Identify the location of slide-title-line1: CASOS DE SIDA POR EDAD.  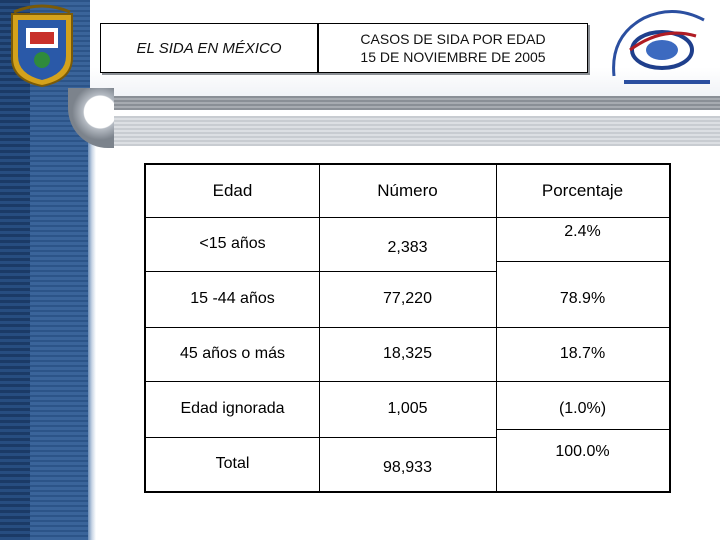
(453, 39).